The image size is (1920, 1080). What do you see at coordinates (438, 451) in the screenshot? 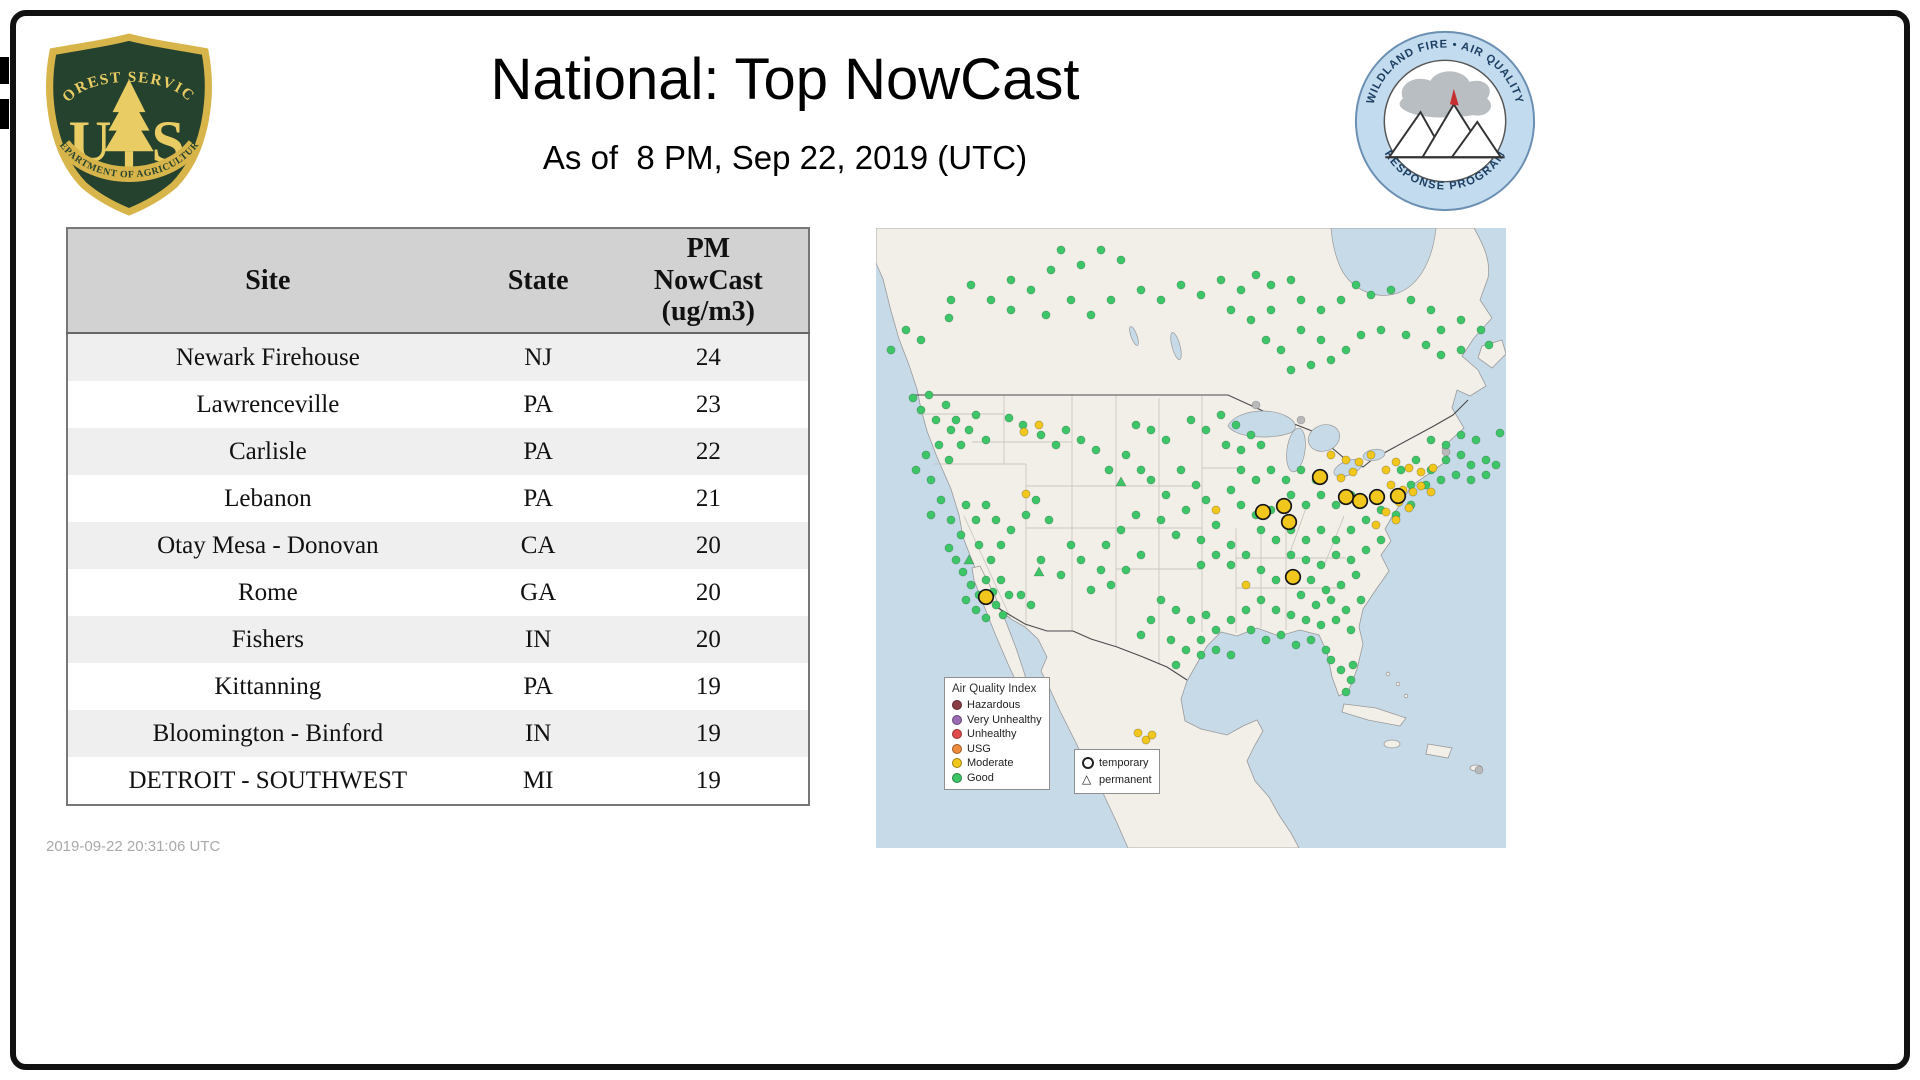
I see `table-row: Carlisle PA 22` at bounding box center [438, 451].